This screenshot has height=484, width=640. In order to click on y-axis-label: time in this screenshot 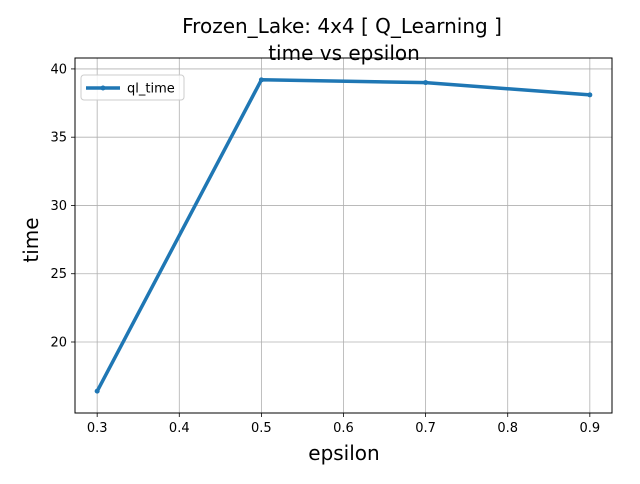, I will do `click(31, 239)`.